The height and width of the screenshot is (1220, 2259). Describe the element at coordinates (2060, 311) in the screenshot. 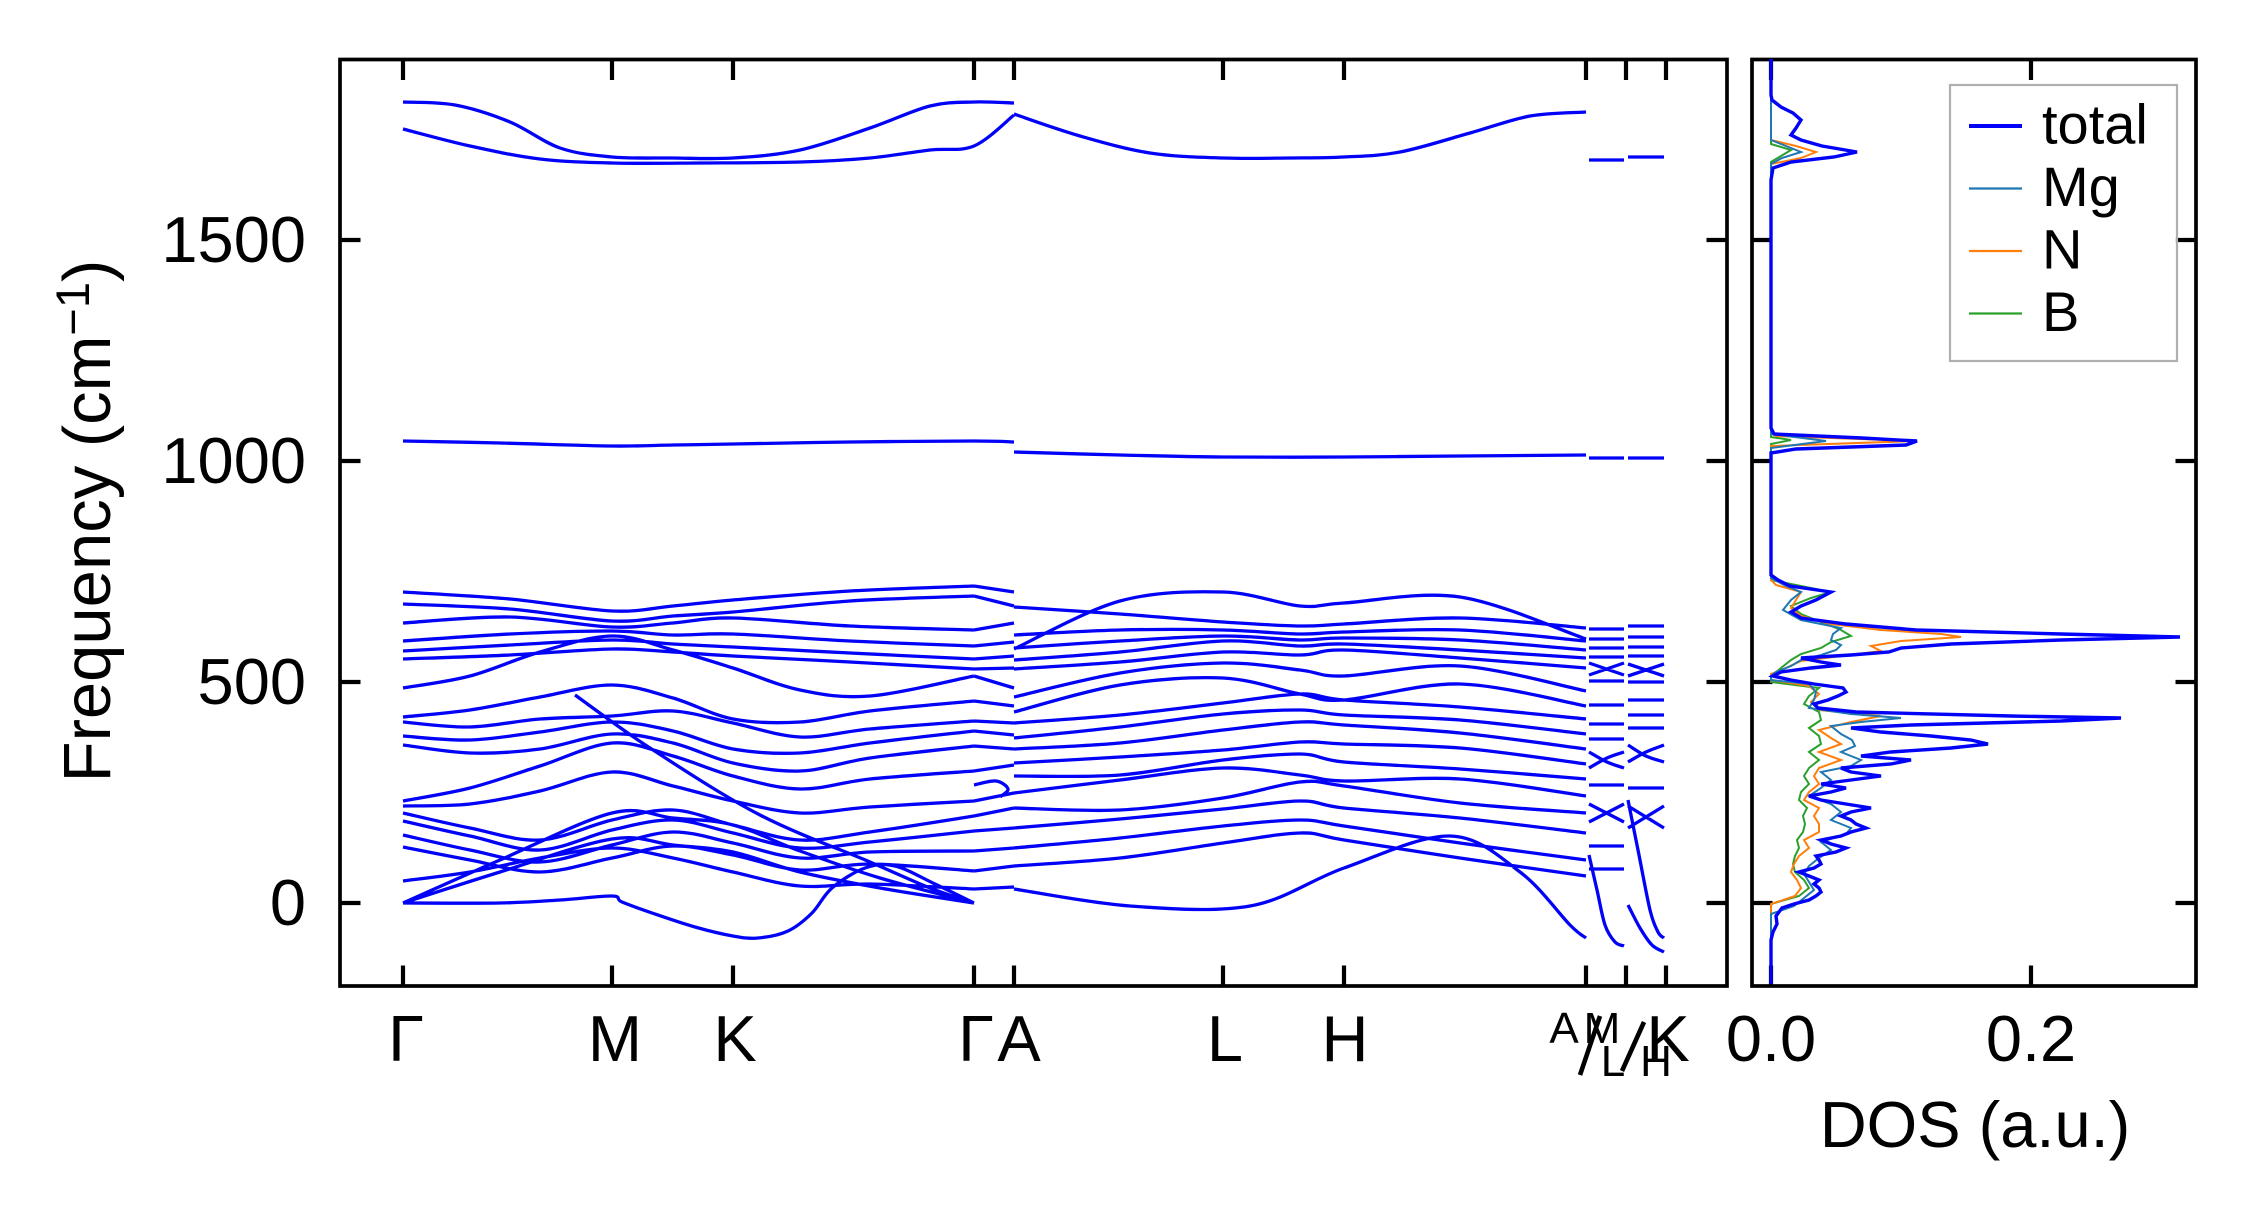

I see `svg-text: B` at that location.